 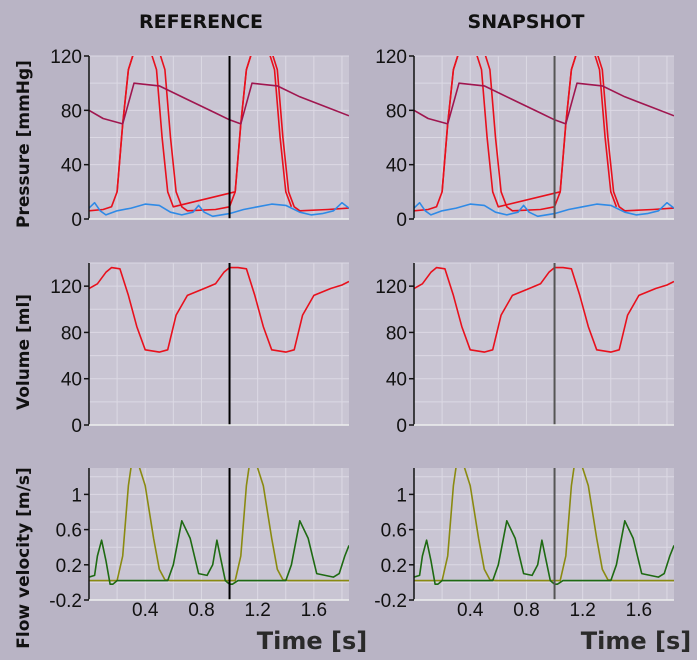 I want to click on panel-volume-reference: 0 40 80 120, so click(x=199, y=349).